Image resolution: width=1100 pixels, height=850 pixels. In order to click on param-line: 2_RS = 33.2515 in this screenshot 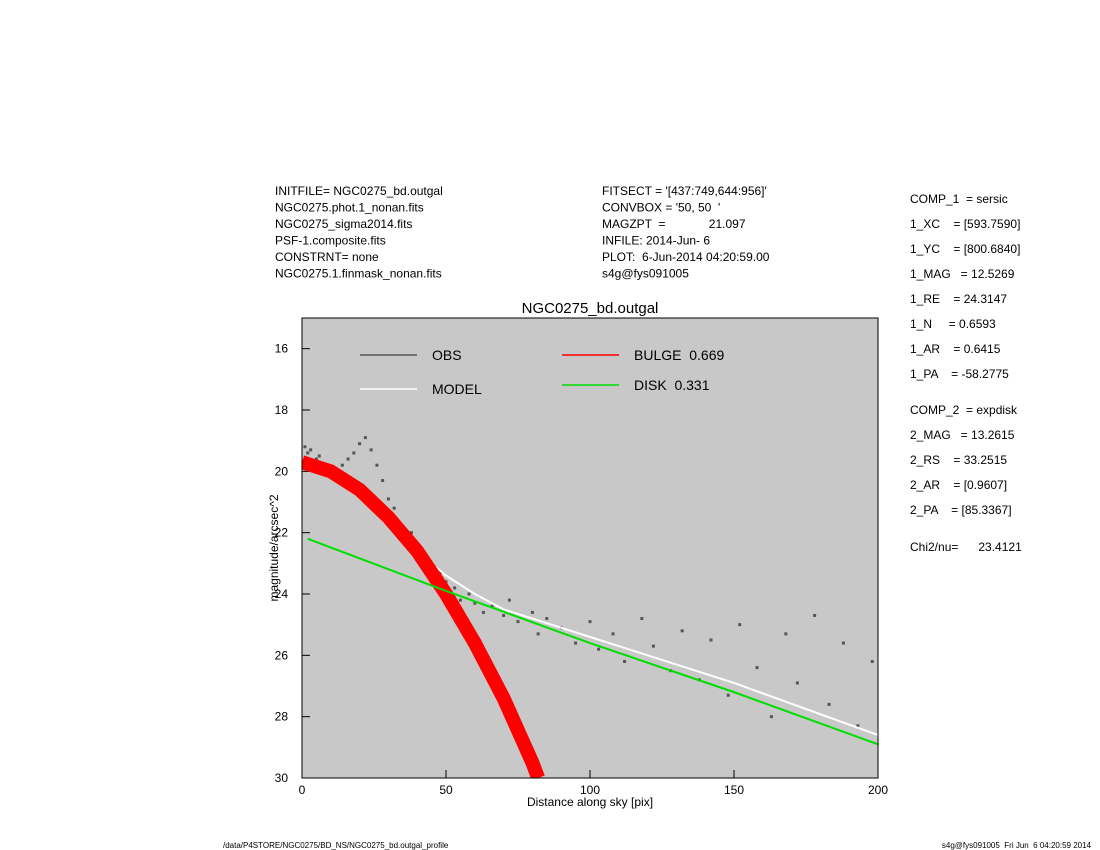, I will do `click(958, 460)`.